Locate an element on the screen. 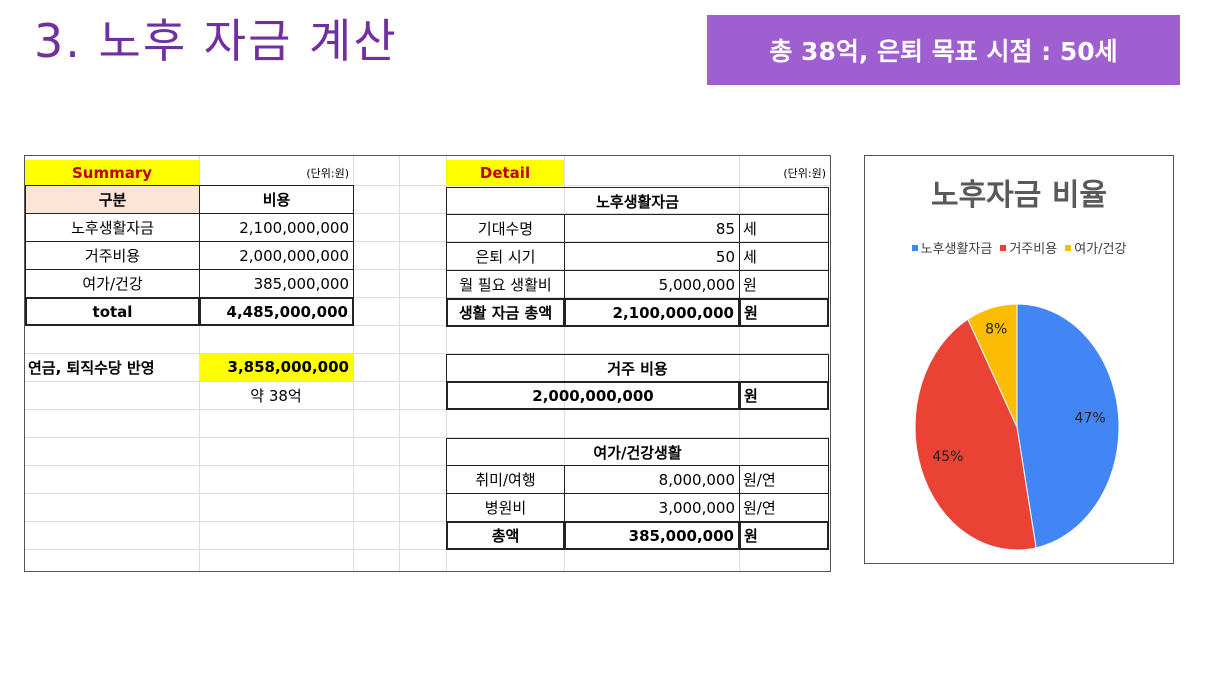 The width and height of the screenshot is (1216, 684). living-header: 노후생활자금 is located at coordinates (637, 201).